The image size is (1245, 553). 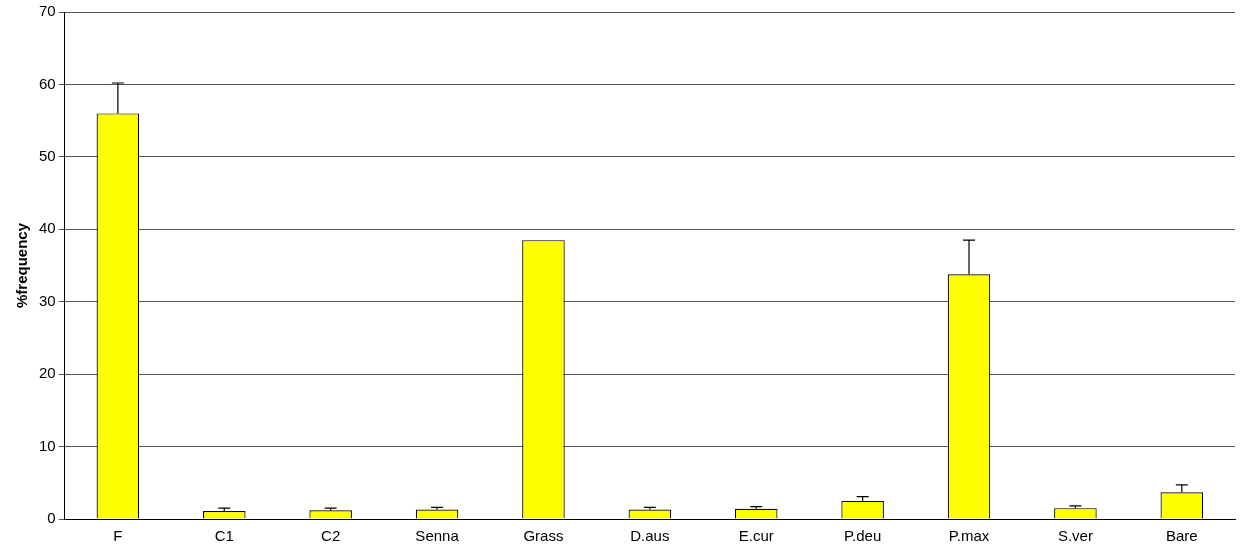 What do you see at coordinates (756, 536) in the screenshot?
I see `x-tick-label: E.cur` at bounding box center [756, 536].